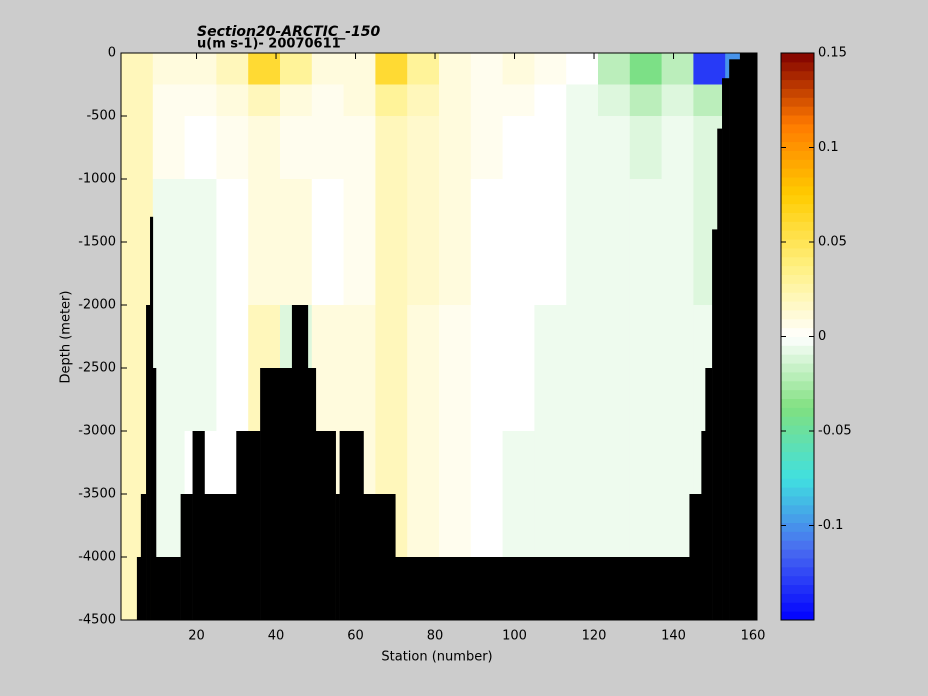  I want to click on chart-title: Section20-ARCTIC_-150, so click(288, 32).